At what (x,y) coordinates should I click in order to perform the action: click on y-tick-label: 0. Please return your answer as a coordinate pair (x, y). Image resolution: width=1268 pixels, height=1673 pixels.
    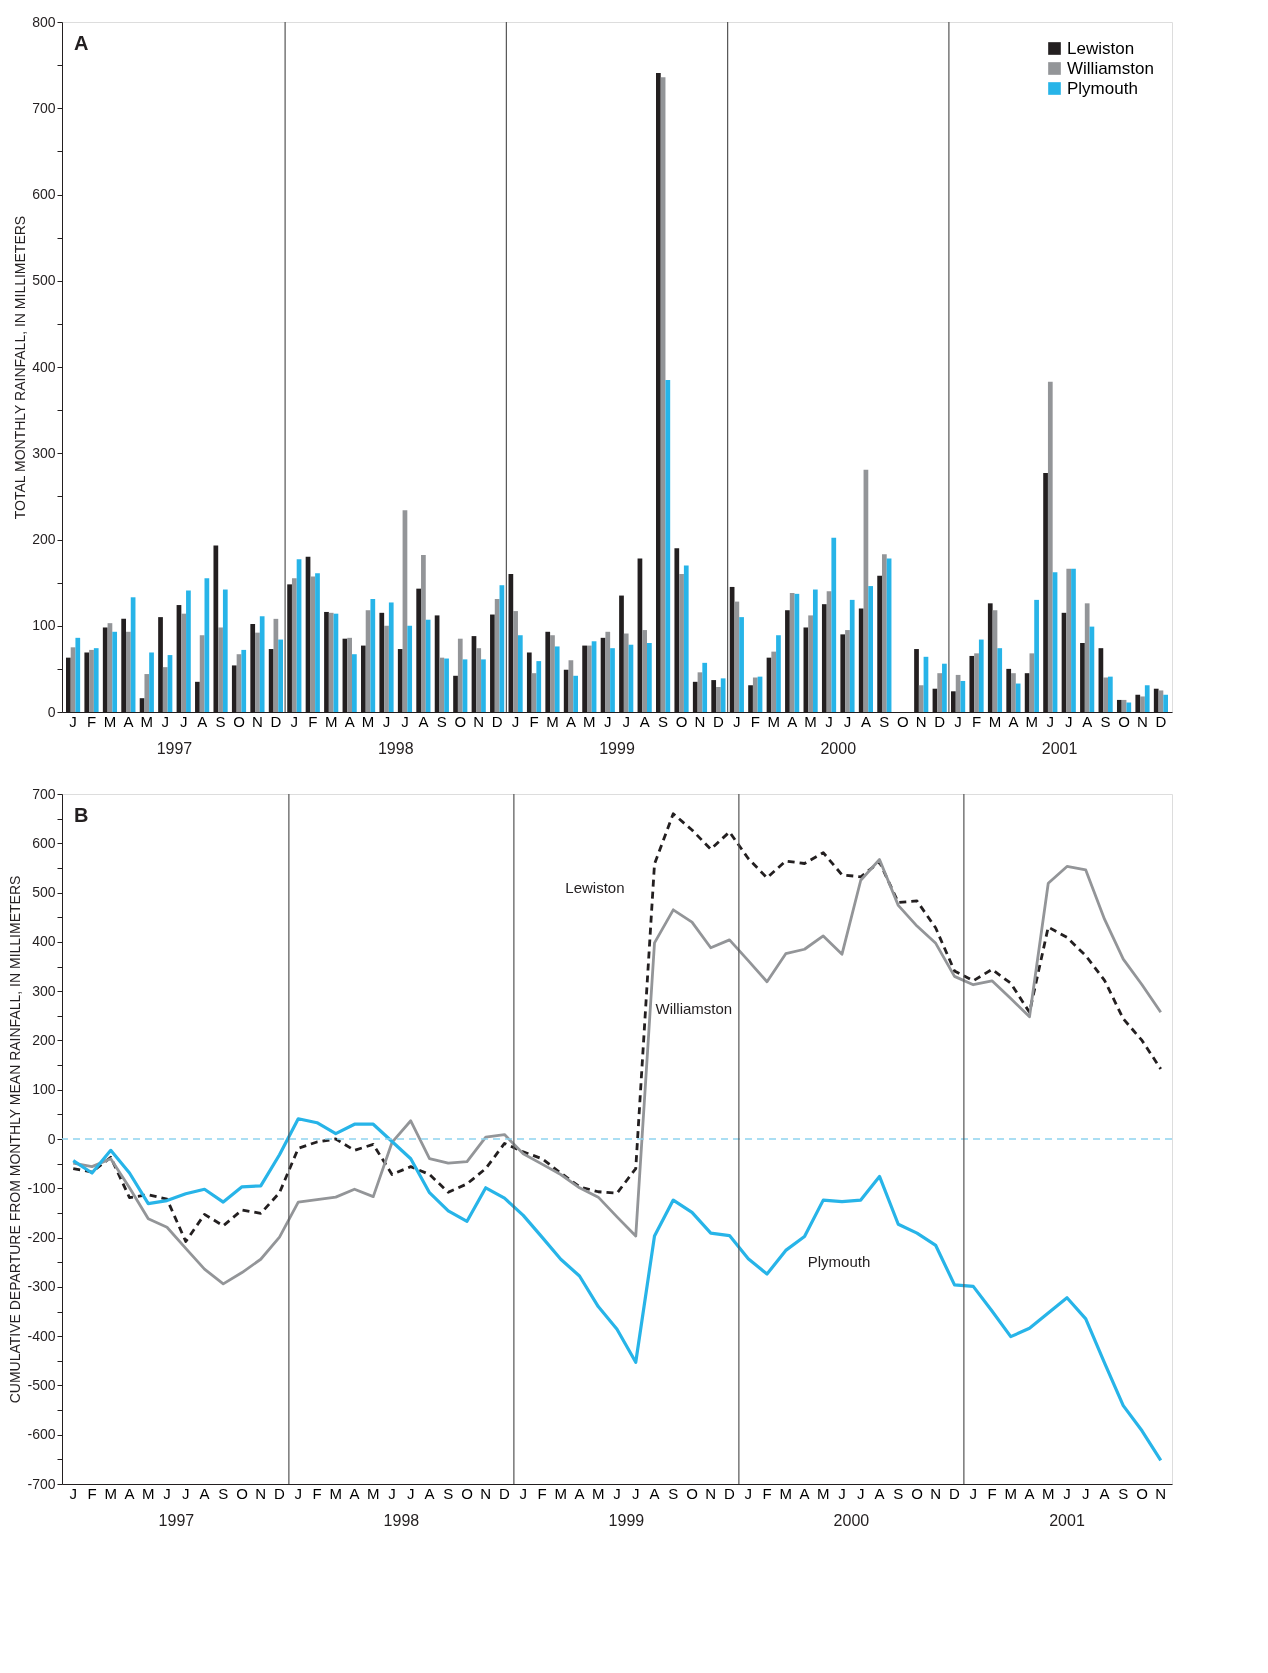
    Looking at the image, I should click on (51, 711).